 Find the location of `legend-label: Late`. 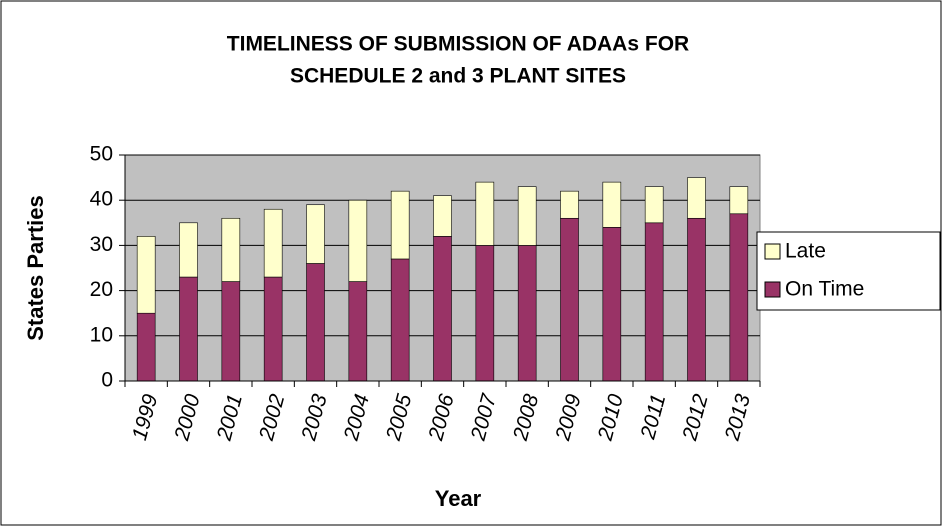

legend-label: Late is located at coordinates (805, 251).